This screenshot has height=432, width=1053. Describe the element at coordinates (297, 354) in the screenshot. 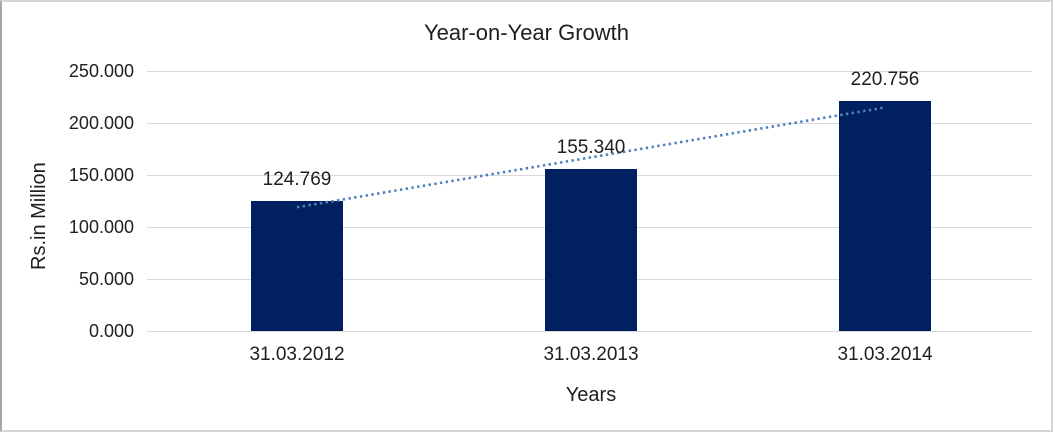

I see `category-label: 31.03.2012` at that location.